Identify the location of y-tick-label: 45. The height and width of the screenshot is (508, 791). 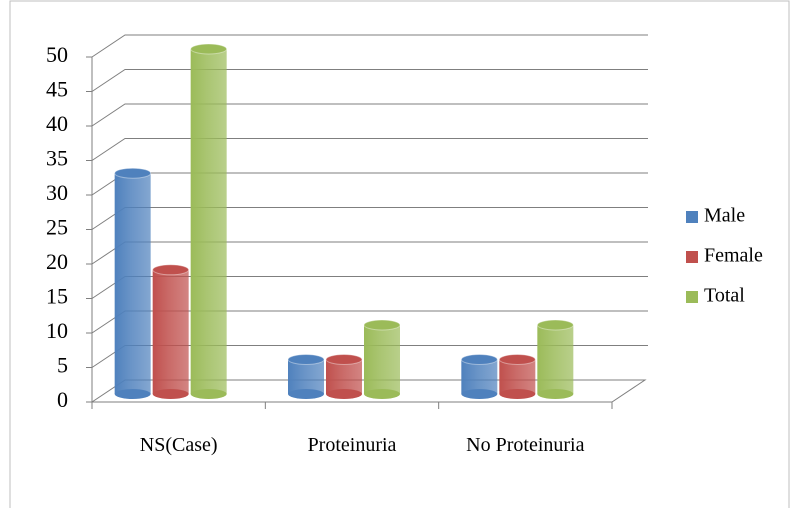
(57, 89).